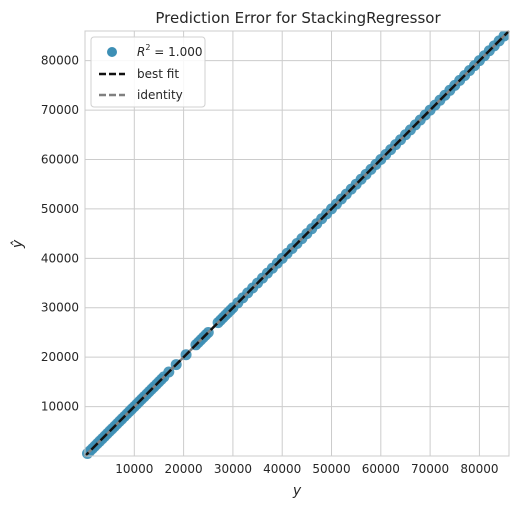 This screenshot has height=509, width=518. What do you see at coordinates (60, 357) in the screenshot?
I see `y-tick-label: 20000` at bounding box center [60, 357].